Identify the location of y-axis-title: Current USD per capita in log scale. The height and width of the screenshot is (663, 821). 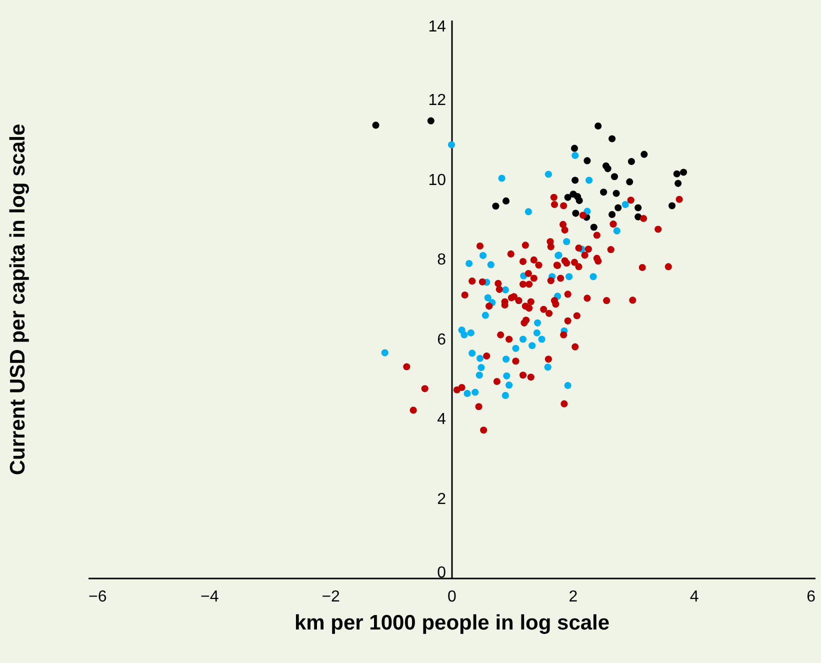
(18, 300).